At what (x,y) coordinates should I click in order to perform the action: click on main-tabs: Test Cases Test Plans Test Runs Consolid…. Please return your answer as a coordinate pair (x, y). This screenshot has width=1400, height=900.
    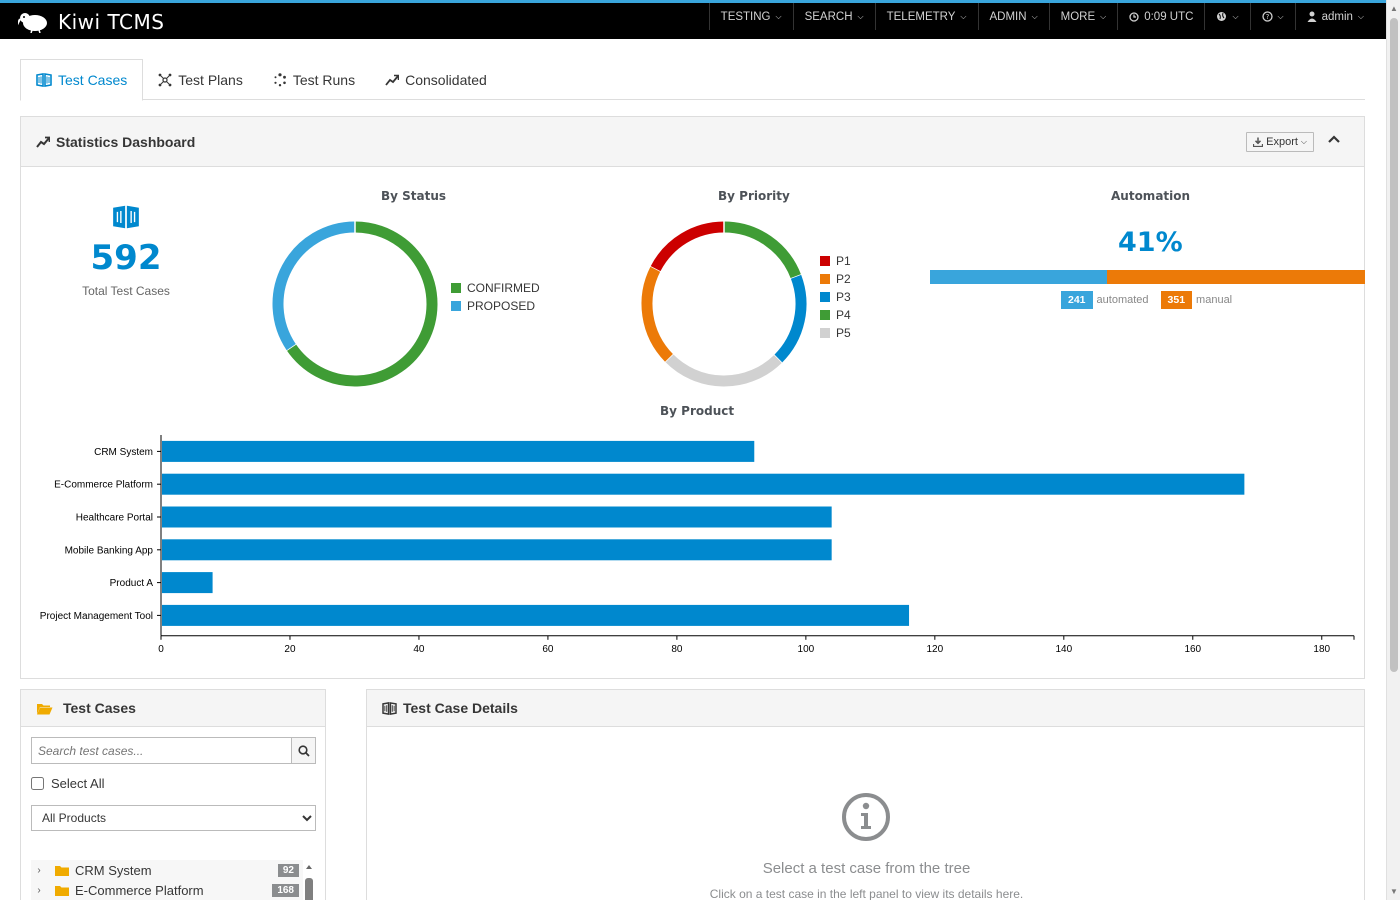
    Looking at the image, I should click on (692, 80).